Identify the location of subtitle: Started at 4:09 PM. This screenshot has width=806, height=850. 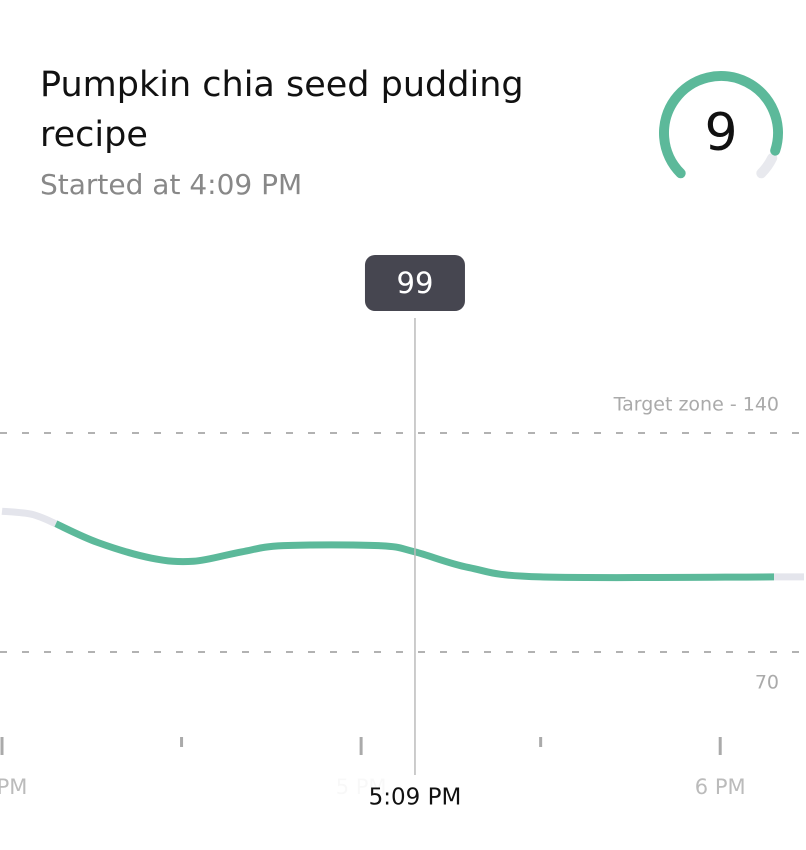
(171, 184).